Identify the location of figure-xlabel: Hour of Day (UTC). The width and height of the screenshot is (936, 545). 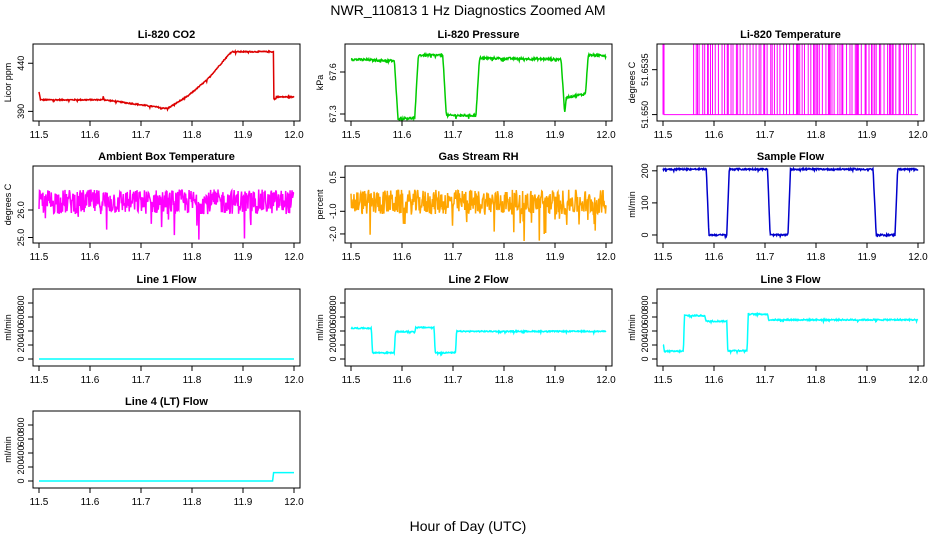
(468, 526).